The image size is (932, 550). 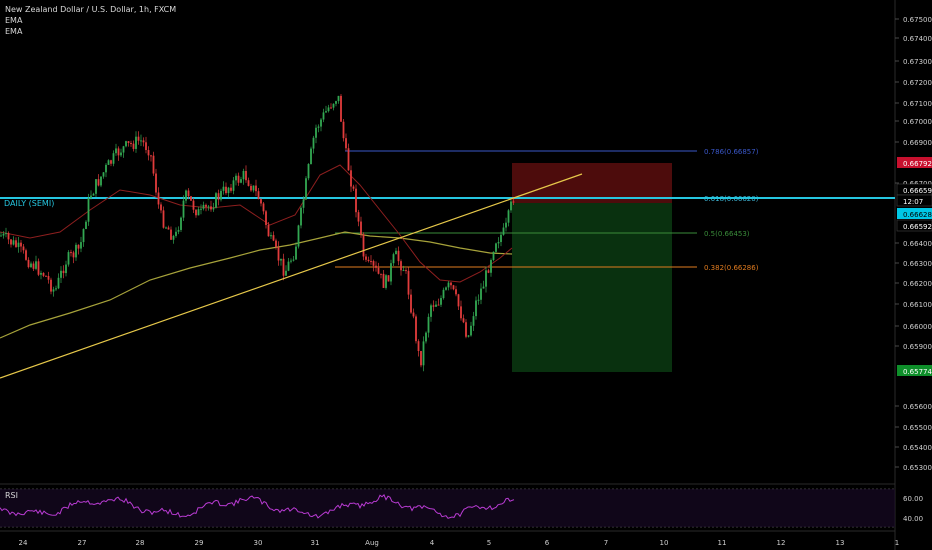 What do you see at coordinates (914, 370) in the screenshot?
I see `price-badge: 0.65774` at bounding box center [914, 370].